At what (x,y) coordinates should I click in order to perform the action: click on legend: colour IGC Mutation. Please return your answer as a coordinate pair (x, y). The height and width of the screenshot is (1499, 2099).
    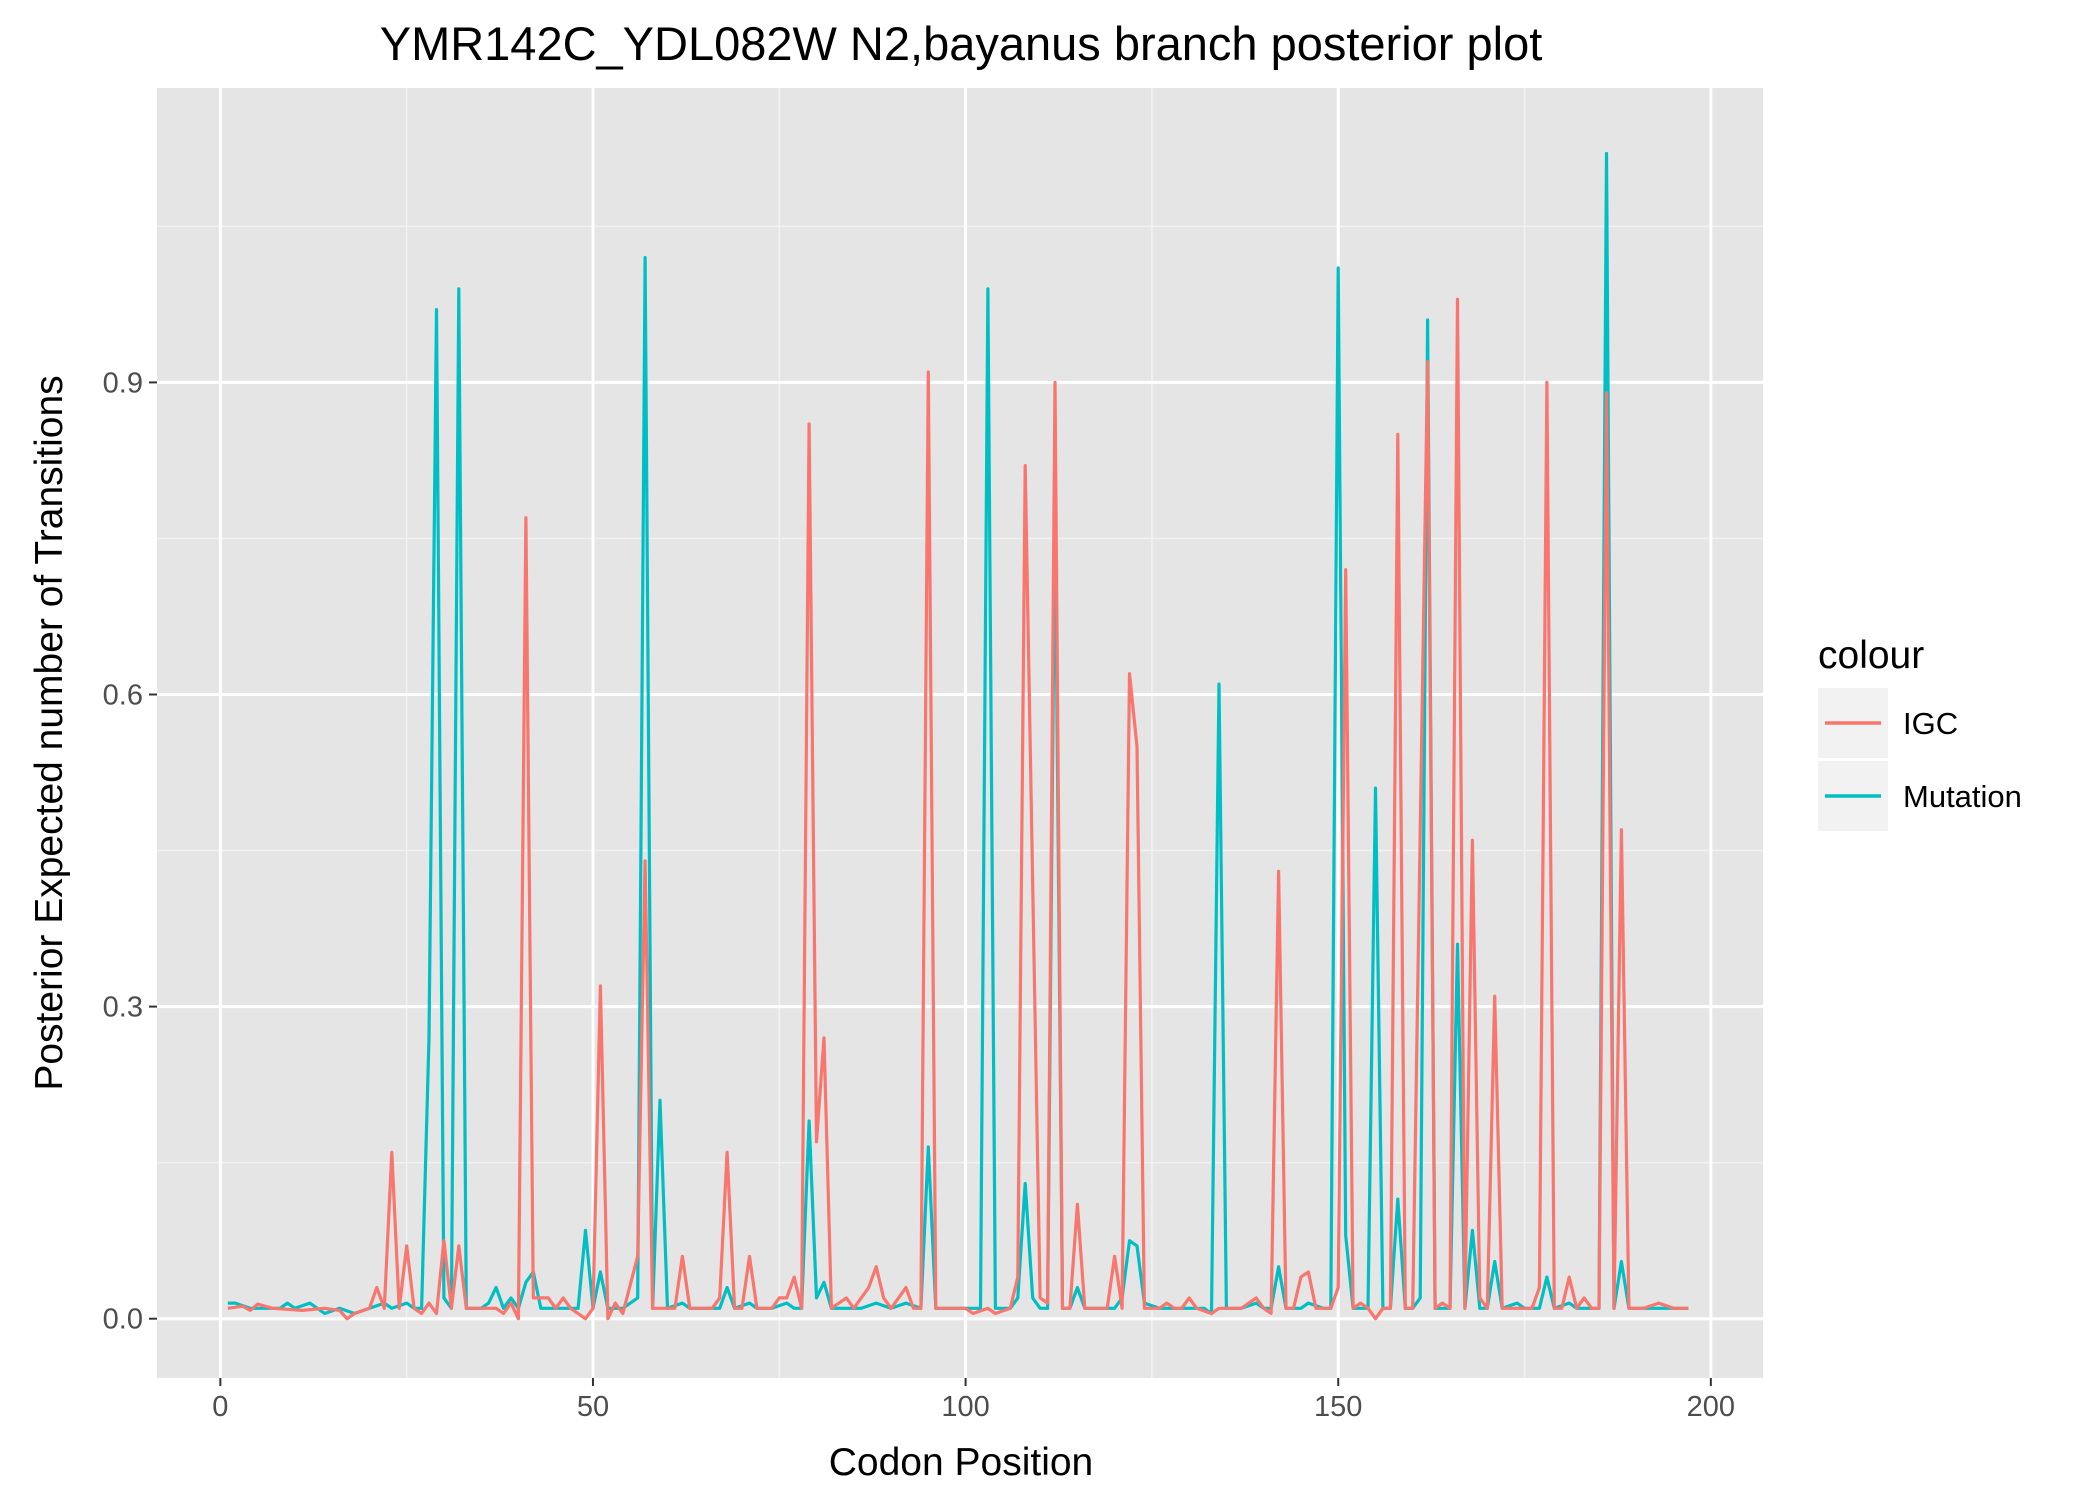
    Looking at the image, I should click on (1920, 732).